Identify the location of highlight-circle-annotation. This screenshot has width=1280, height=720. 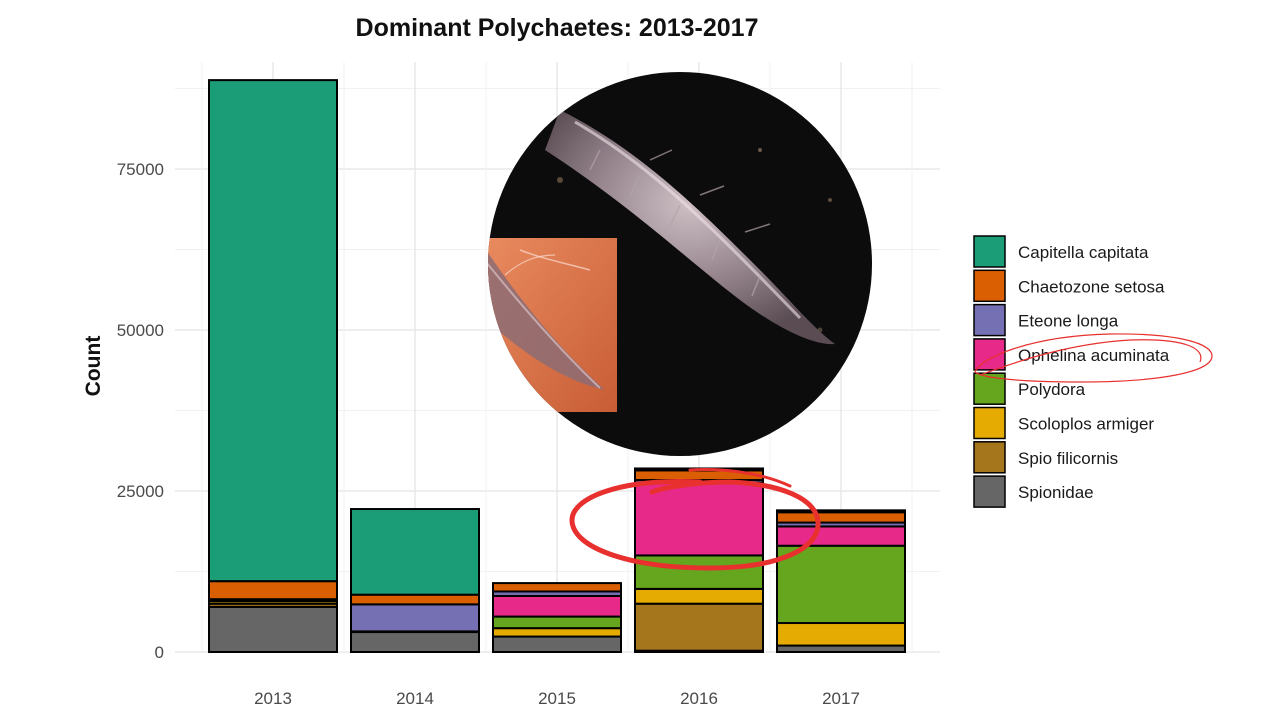
(695, 519).